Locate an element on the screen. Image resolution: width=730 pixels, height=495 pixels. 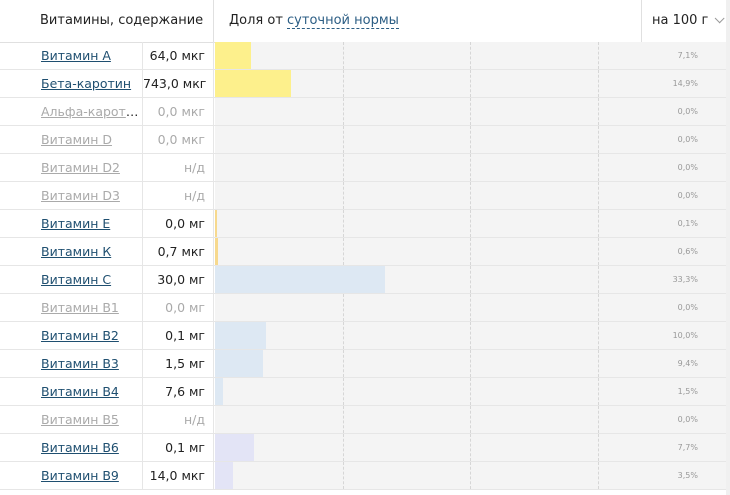
daily-share-percent: 33,3% is located at coordinates (685, 279).